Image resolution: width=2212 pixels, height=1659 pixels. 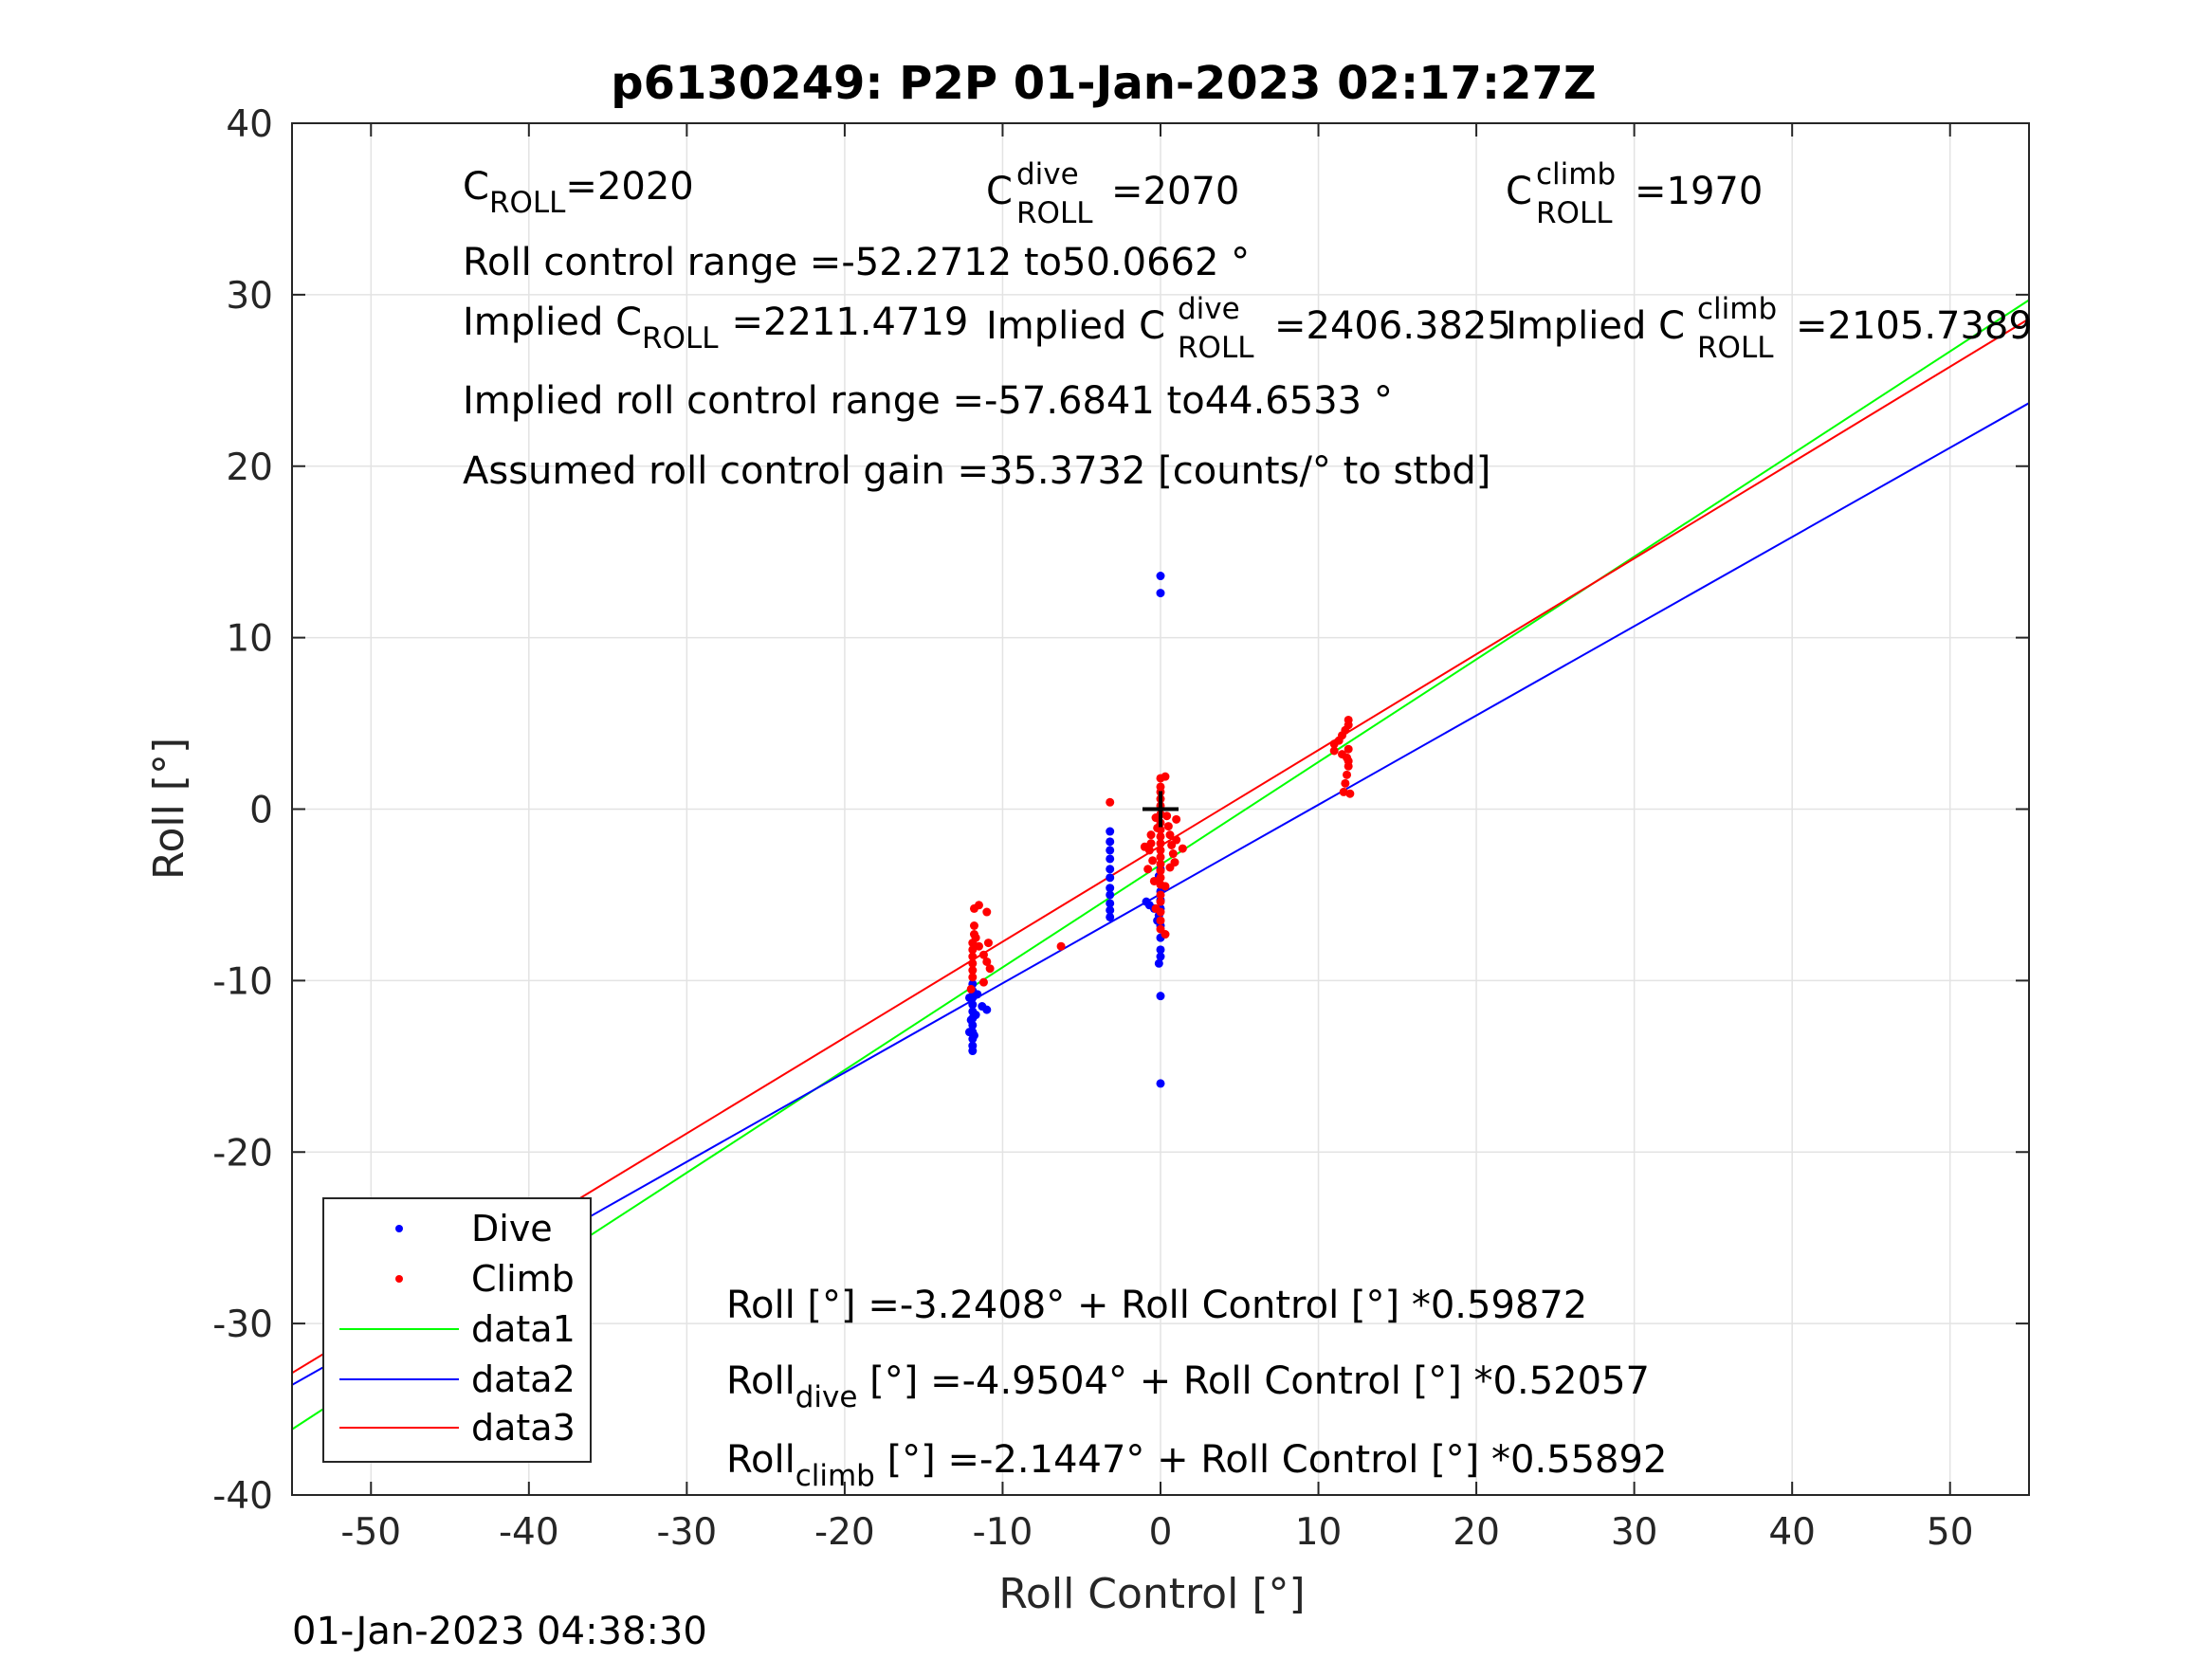 What do you see at coordinates (249, 639) in the screenshot?
I see `y-tick-label: 10` at bounding box center [249, 639].